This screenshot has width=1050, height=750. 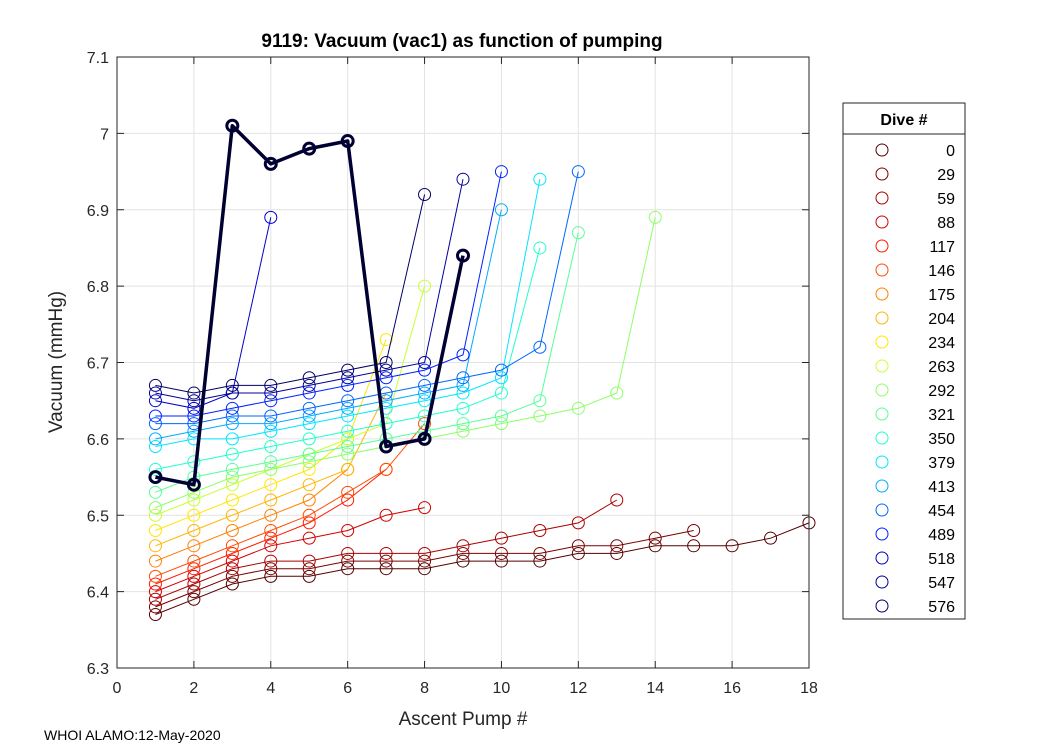 I want to click on y-tick-label: 6.3, so click(x=98, y=669).